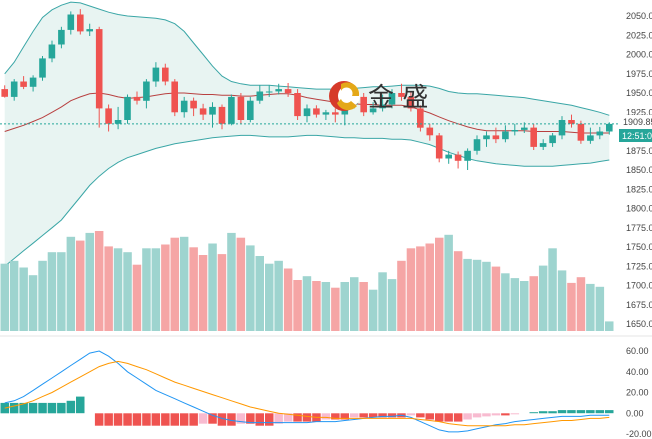 The width and height of the screenshot is (652, 439). What do you see at coordinates (635, 121) in the screenshot?
I see `last-price-tag-bg` at bounding box center [635, 121].